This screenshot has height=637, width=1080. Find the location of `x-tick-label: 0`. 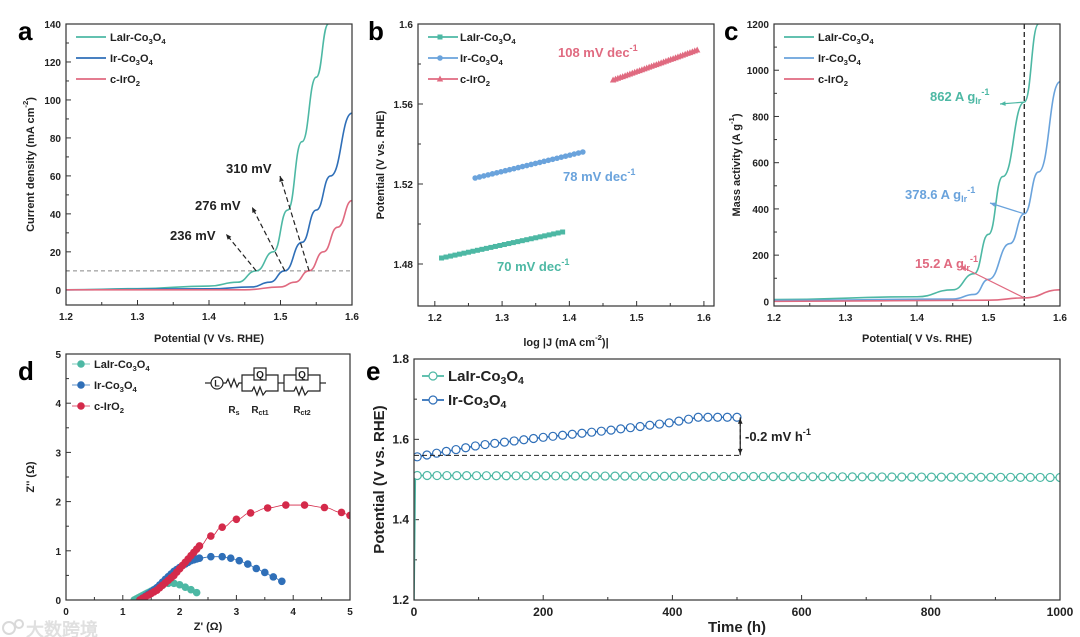

x-tick-label: 0 is located at coordinates (414, 612).